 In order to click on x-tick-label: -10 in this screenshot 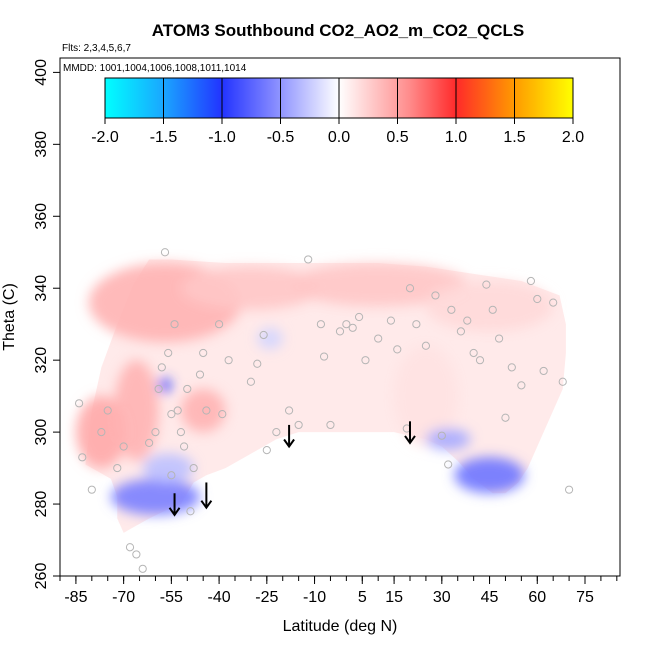, I will do `click(314, 597)`.